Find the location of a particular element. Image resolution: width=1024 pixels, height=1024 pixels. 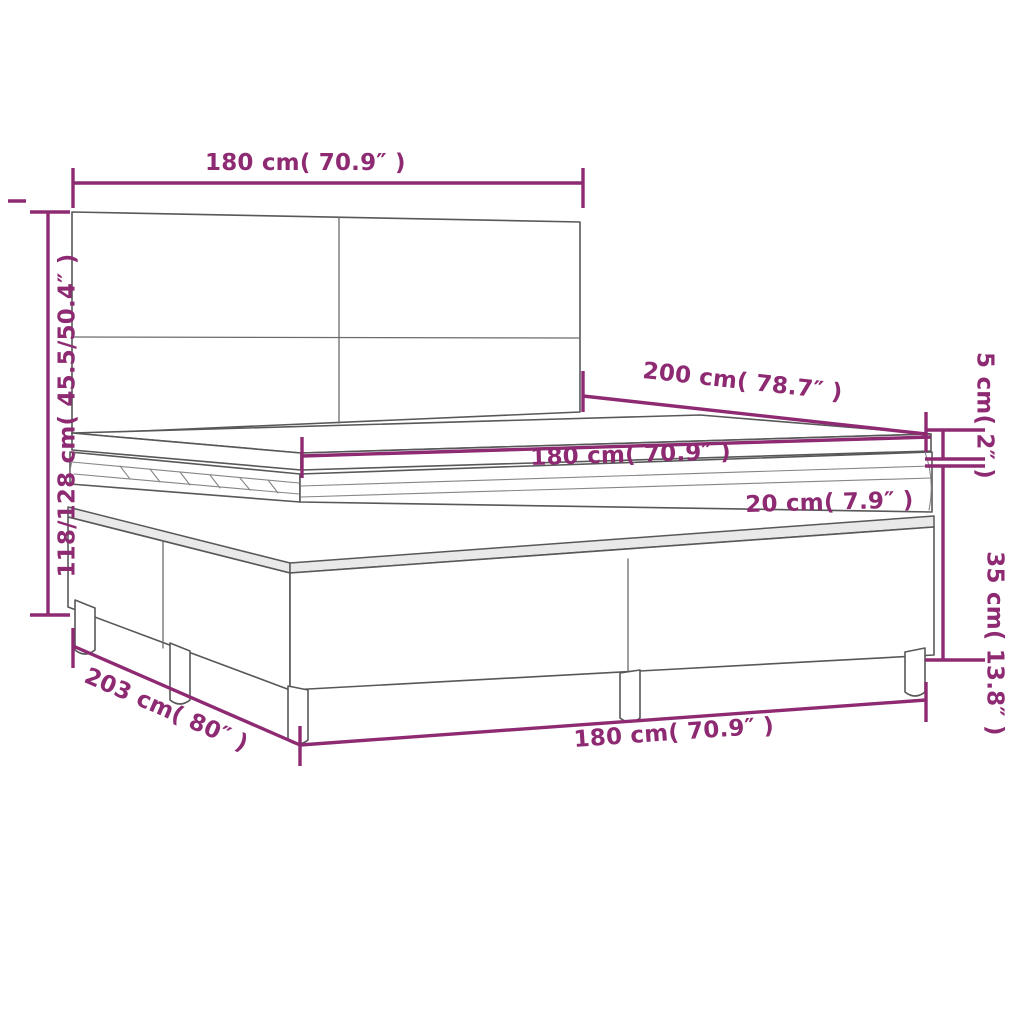

mattress-front-face is located at coordinates (616, 482).